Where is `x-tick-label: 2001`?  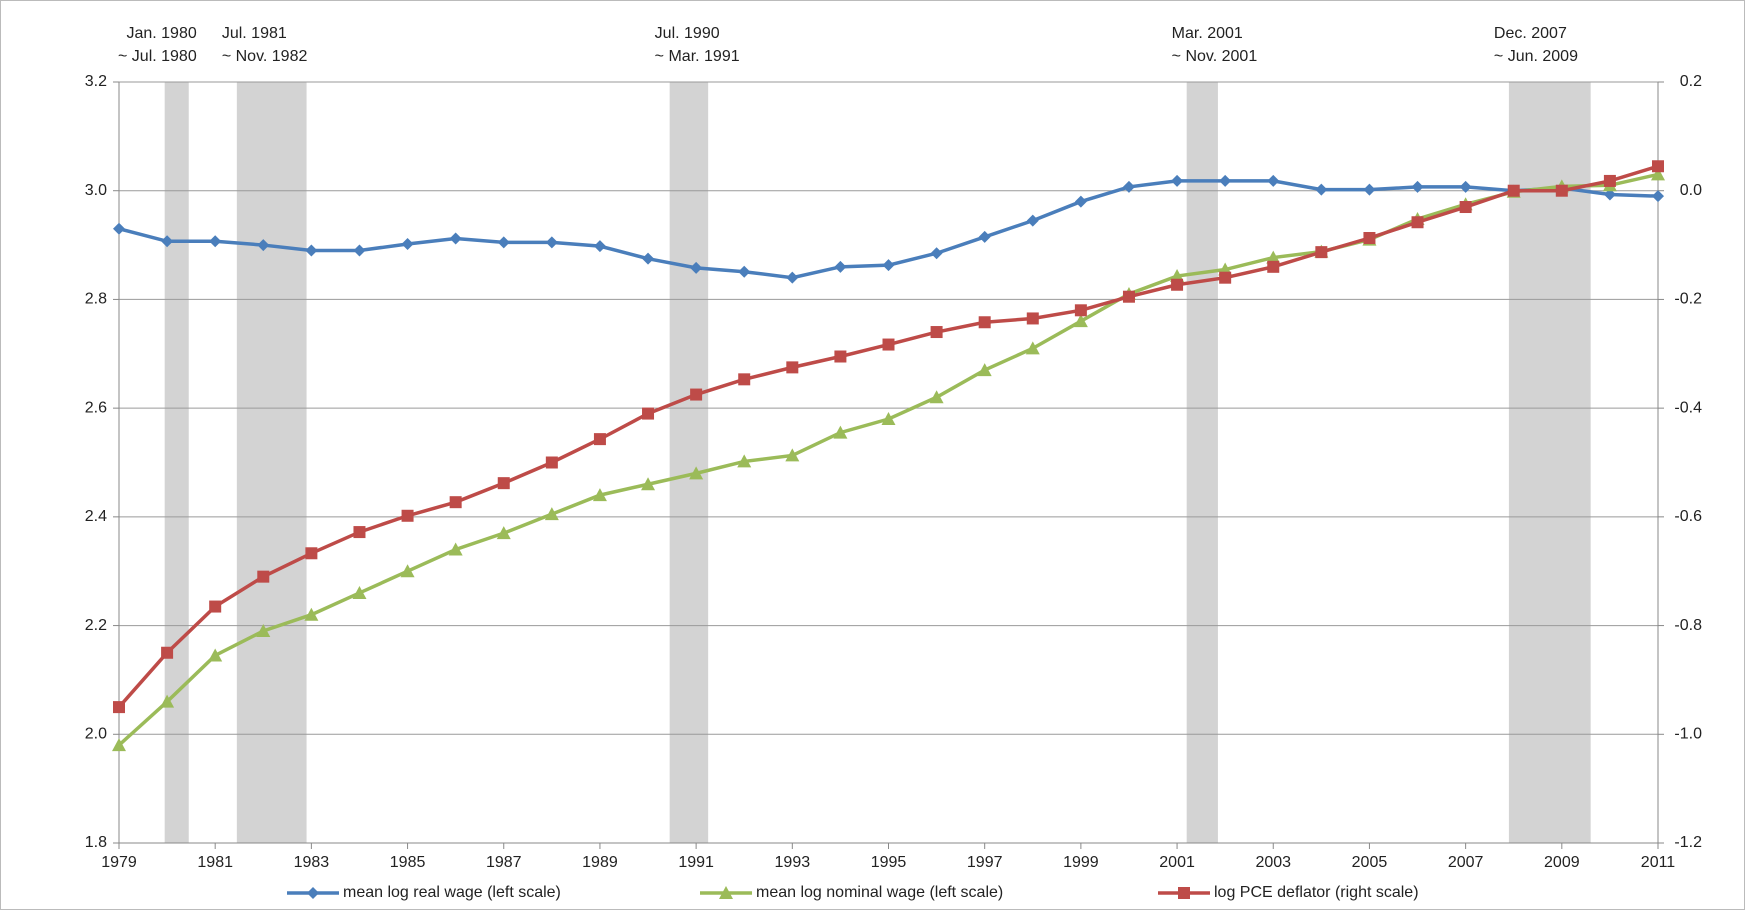 x-tick-label: 2001 is located at coordinates (1177, 862).